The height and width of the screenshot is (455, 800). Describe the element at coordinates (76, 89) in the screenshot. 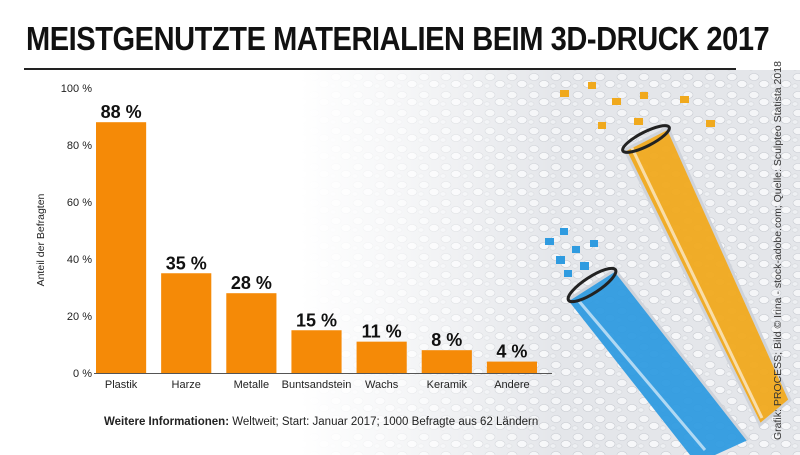

I see `y-tick-label: 100 %` at that location.